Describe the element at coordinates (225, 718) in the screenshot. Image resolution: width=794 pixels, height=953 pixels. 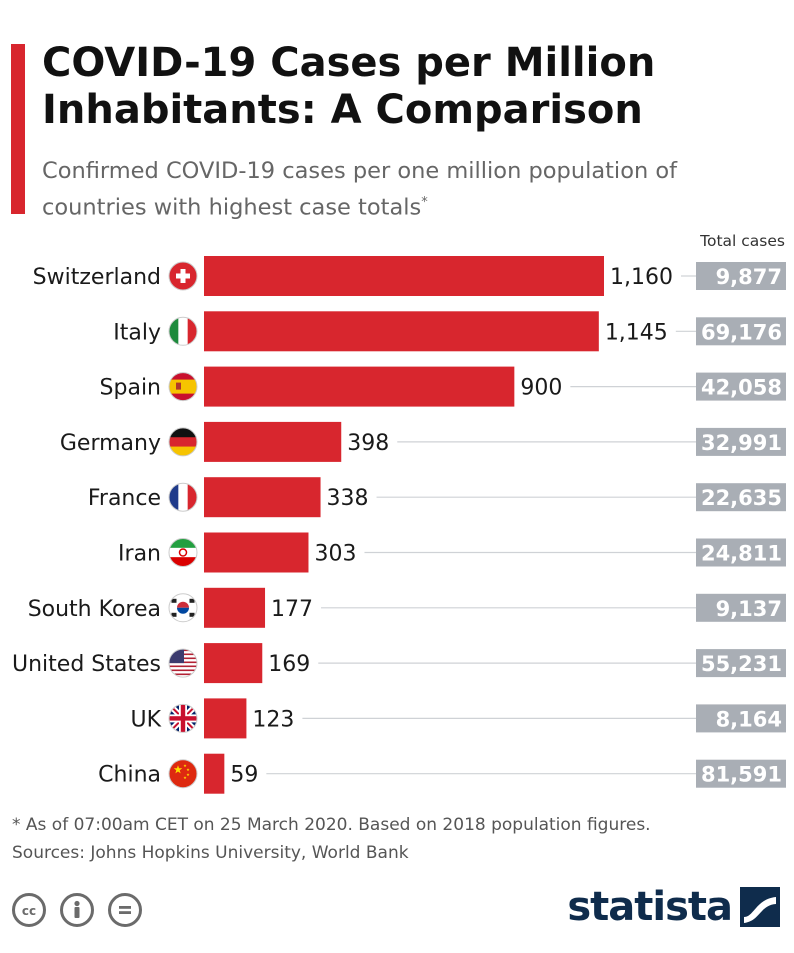
I see `bar-uk` at that location.